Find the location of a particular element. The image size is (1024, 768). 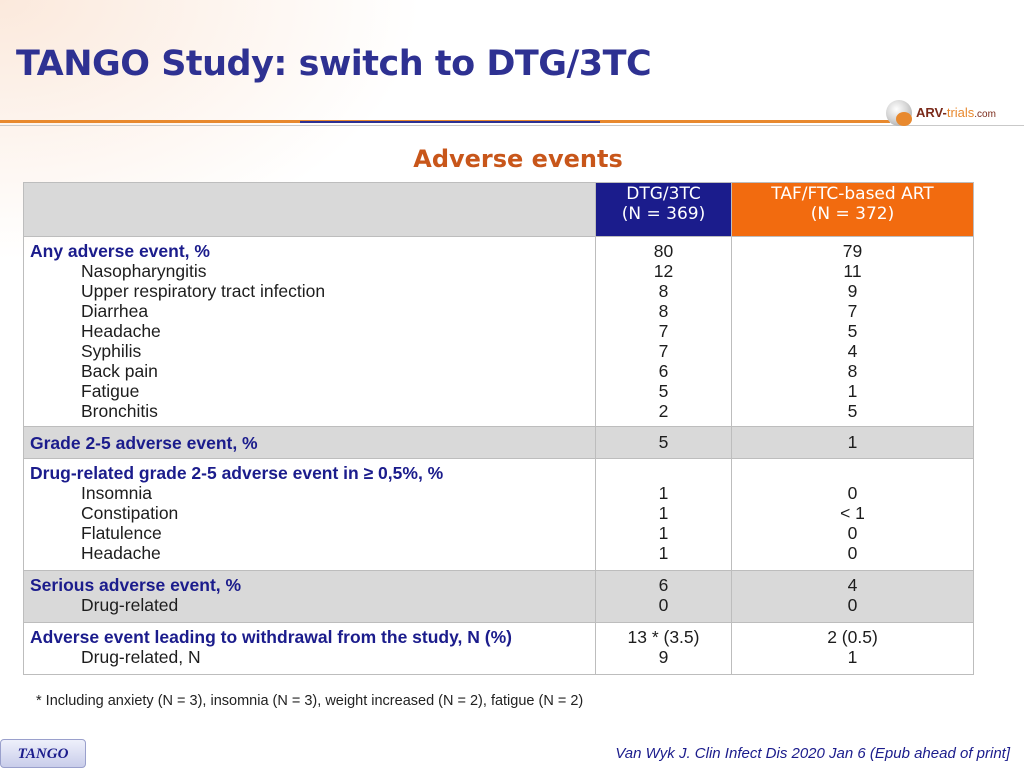

header-taf-ftc: TAF/FTC-based ART (N = 372) is located at coordinates (852, 209).